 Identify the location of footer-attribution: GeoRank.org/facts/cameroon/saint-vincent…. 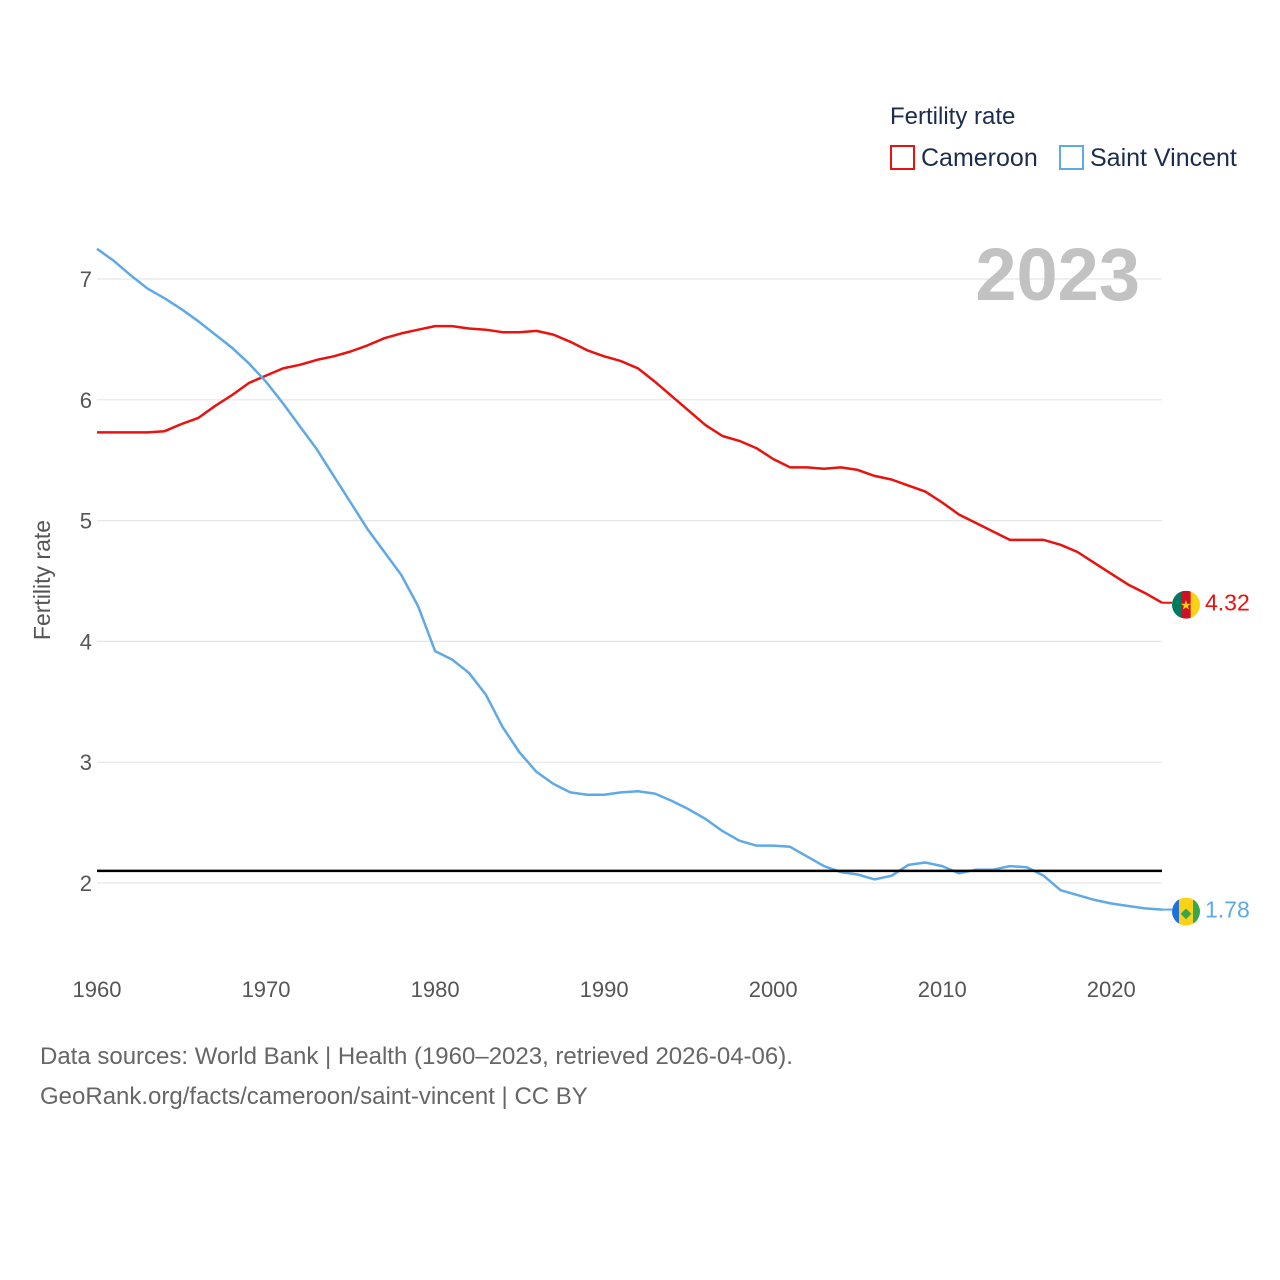
(314, 1096).